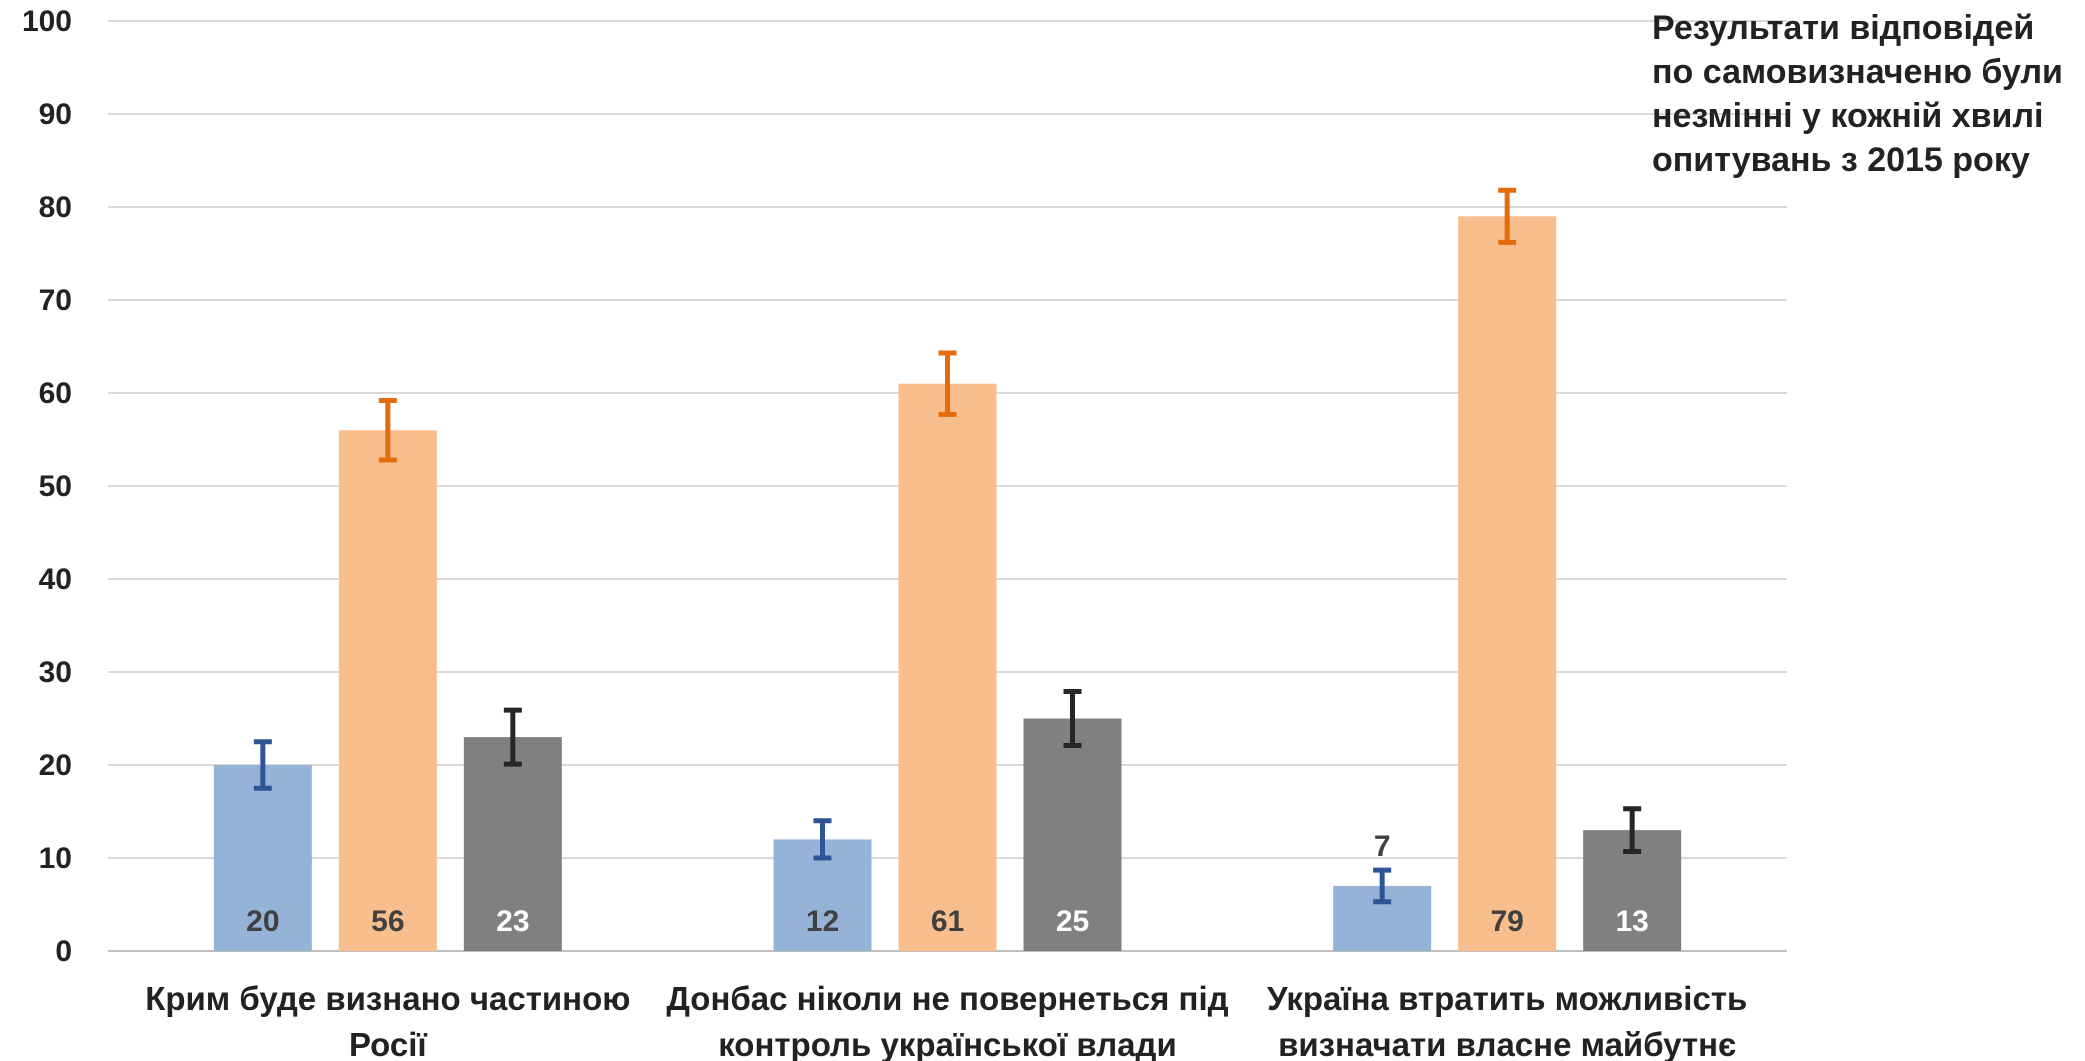  What do you see at coordinates (1631, 921) in the screenshot?
I see `data-label: 13` at bounding box center [1631, 921].